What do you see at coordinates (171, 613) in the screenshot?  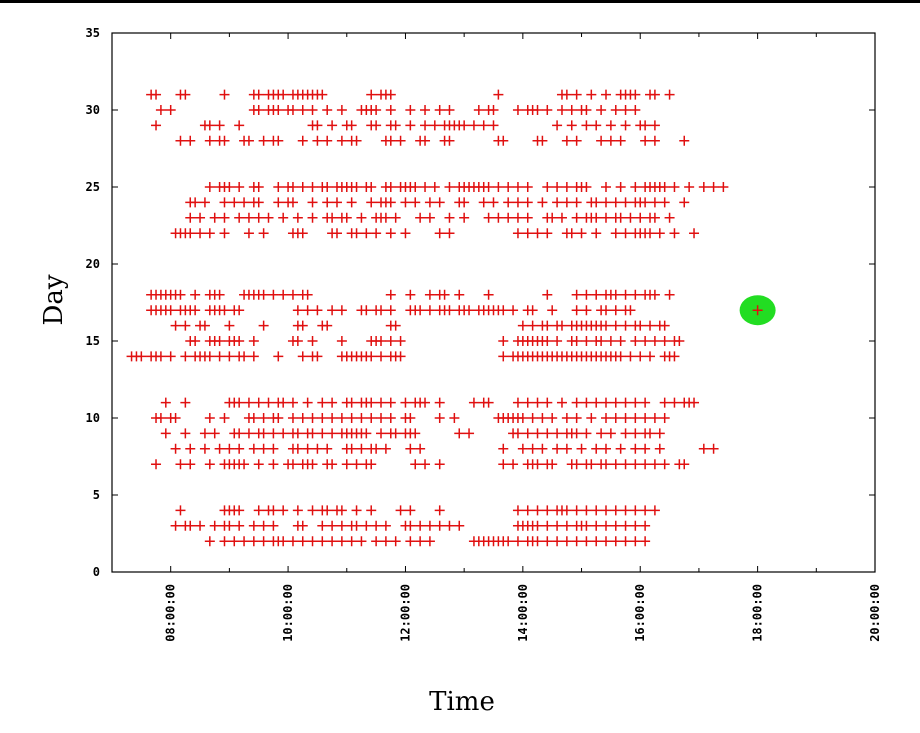 I see `x-tick-label: 08:00:00` at bounding box center [171, 613].